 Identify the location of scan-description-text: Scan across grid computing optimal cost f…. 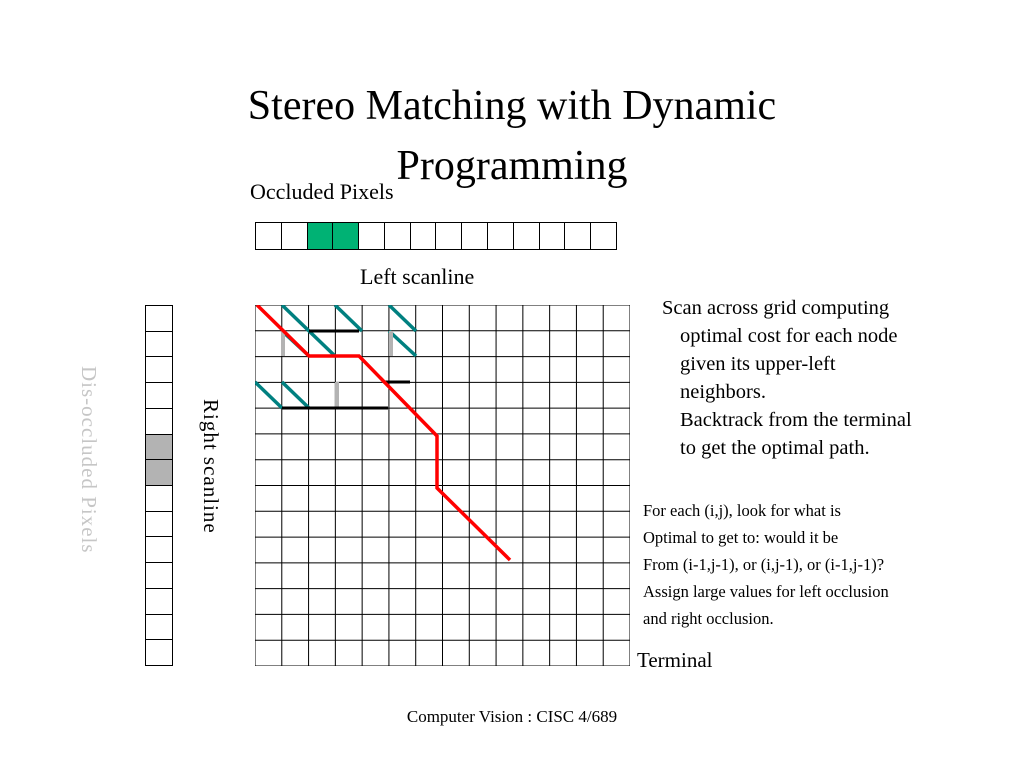
(829, 378).